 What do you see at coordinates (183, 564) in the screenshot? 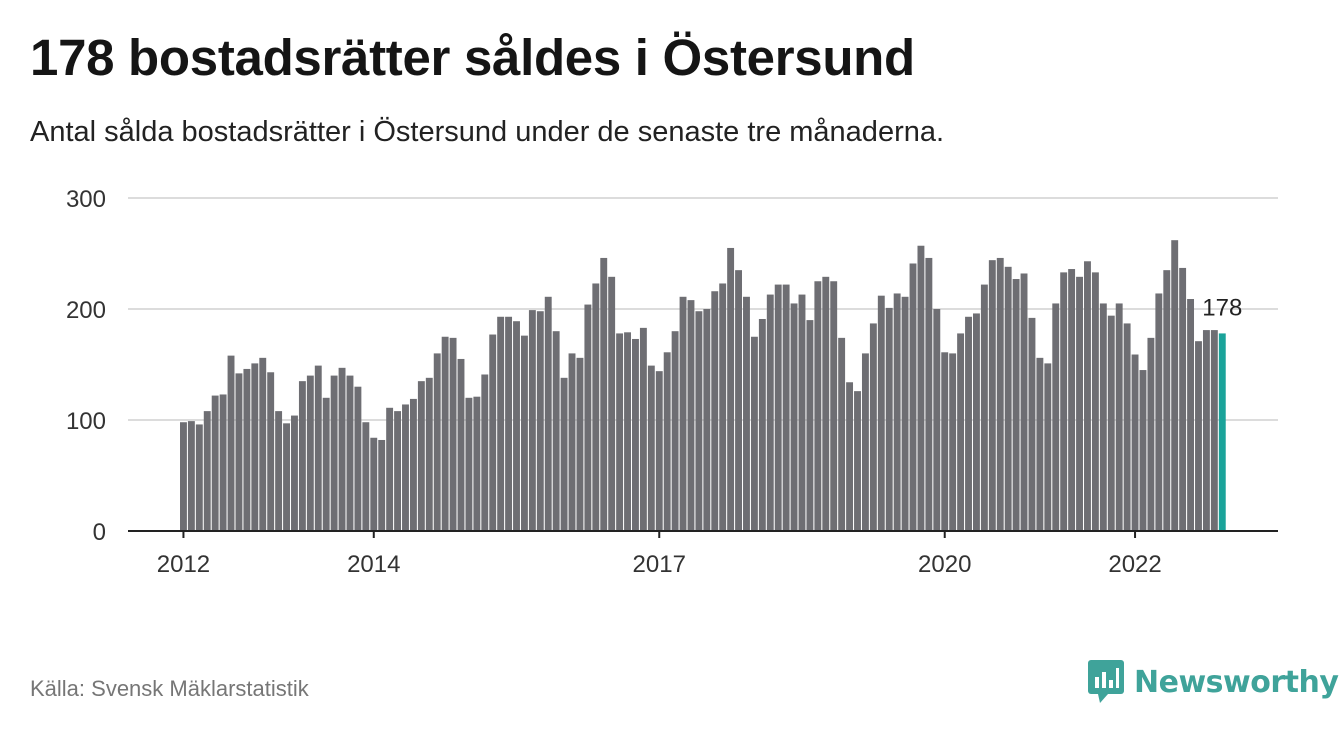
I see `x-tick-label: 2012` at bounding box center [183, 564].